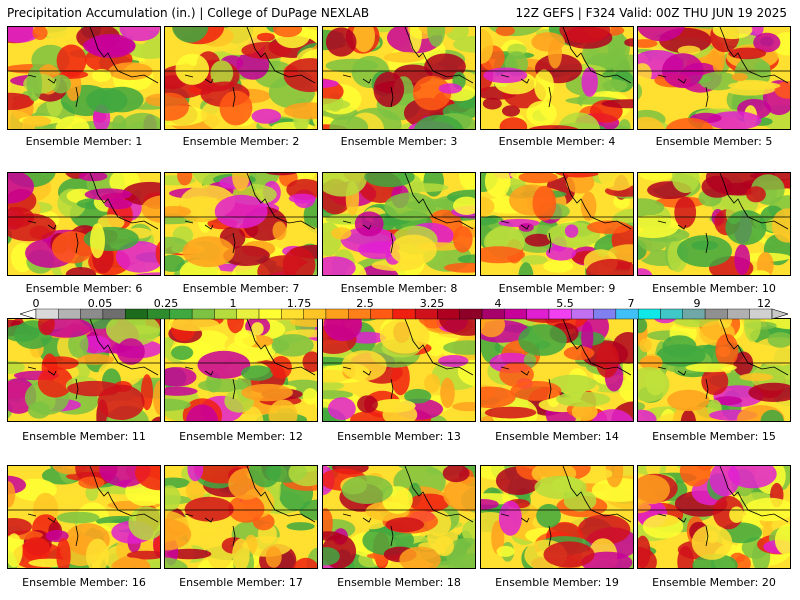 The width and height of the screenshot is (800, 600). Describe the element at coordinates (28, 314) in the screenshot. I see `colorbar-min-arrow` at that location.